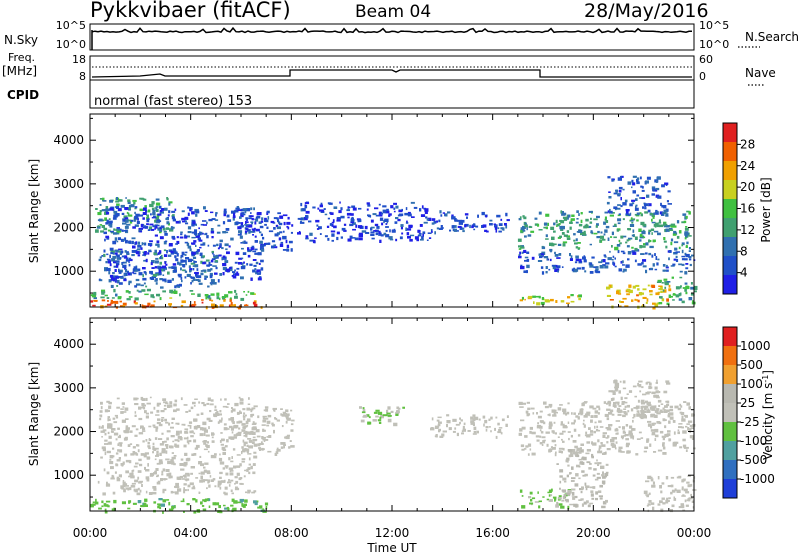  Describe the element at coordinates (766, 209) in the screenshot. I see `power-cbar-label: Power [dB]` at that location.